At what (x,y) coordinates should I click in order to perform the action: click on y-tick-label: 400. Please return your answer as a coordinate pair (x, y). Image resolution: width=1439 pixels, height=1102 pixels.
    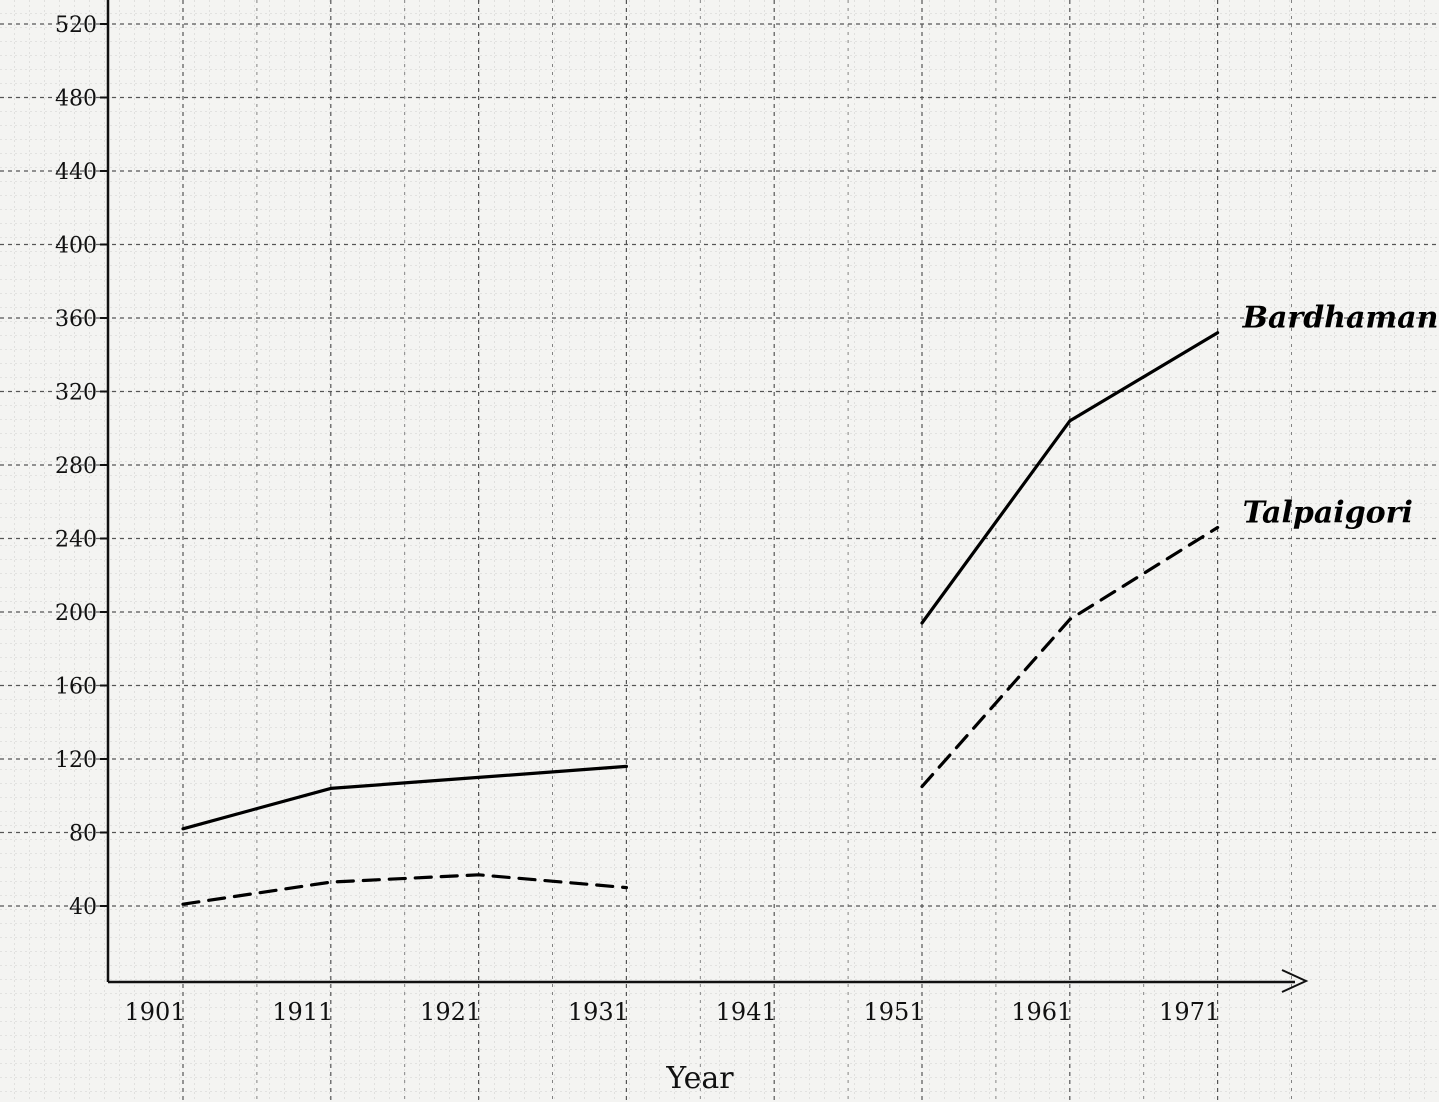
    Looking at the image, I should click on (76, 246).